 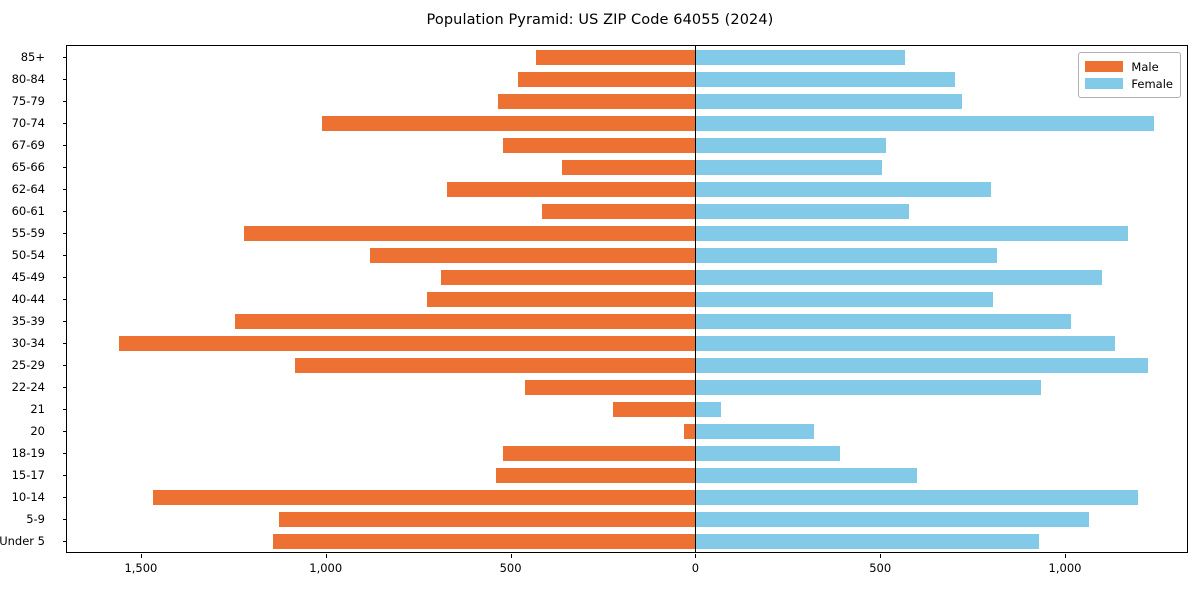 I want to click on y-axis-label-85-: 85+, so click(x=32, y=57).